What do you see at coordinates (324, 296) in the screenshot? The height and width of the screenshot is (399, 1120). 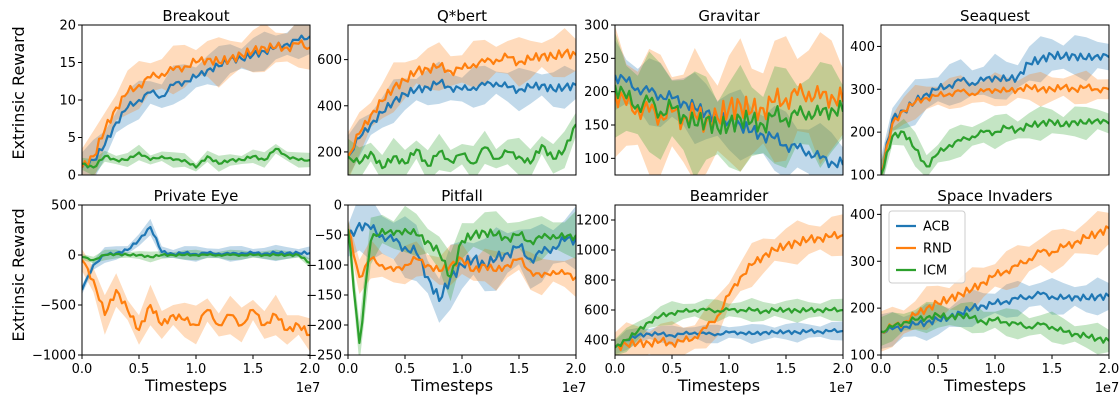 I see `y-tick-label: −150` at bounding box center [324, 296].